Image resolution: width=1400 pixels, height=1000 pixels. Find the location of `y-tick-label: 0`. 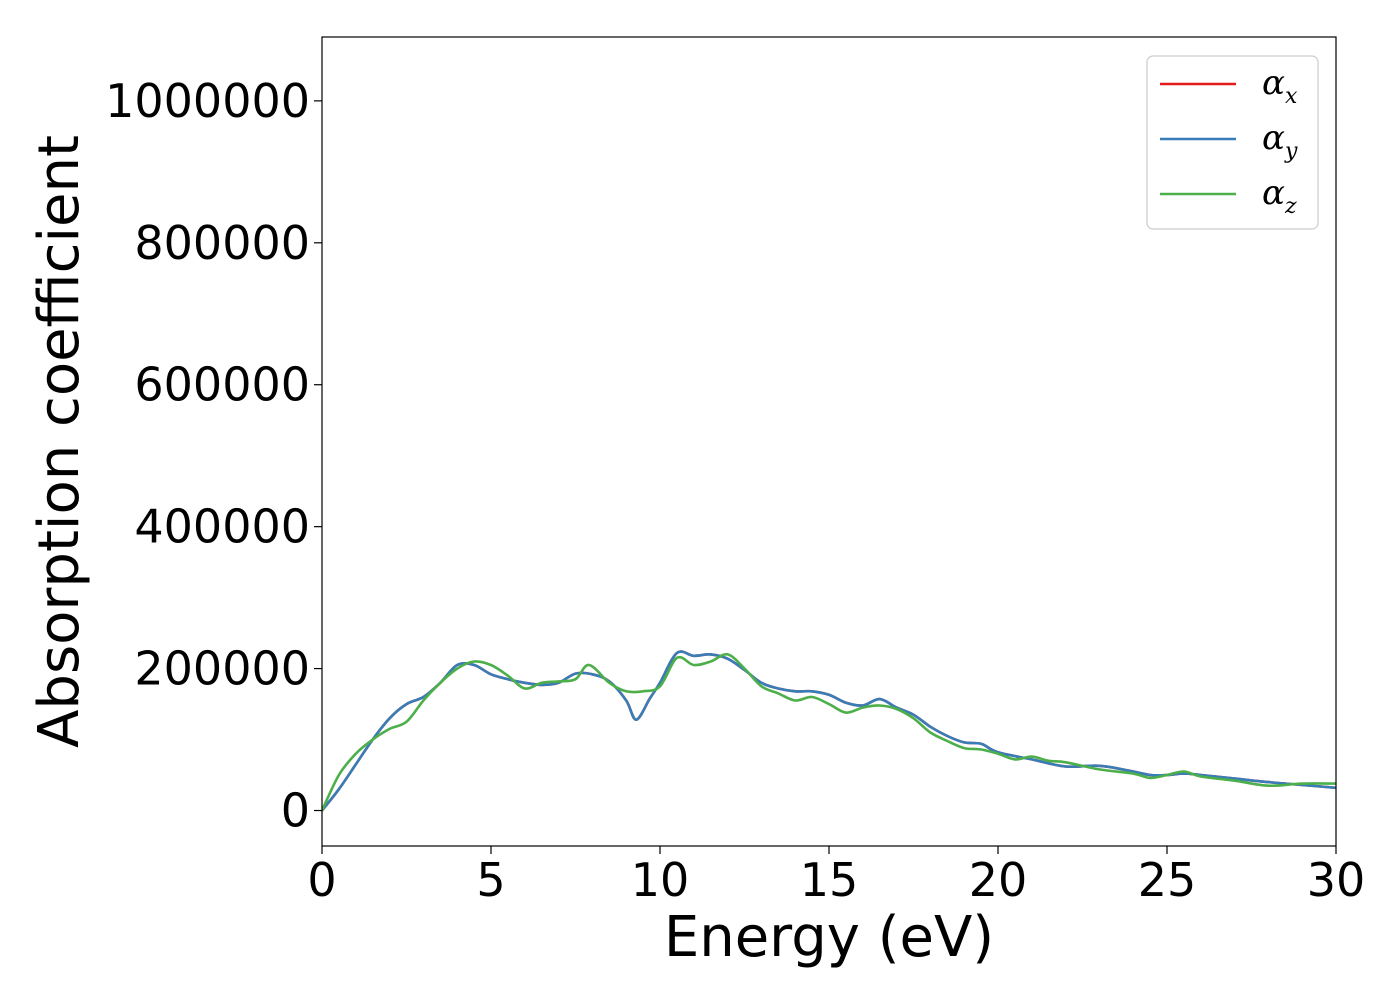

y-tick-label: 0 is located at coordinates (295, 811).